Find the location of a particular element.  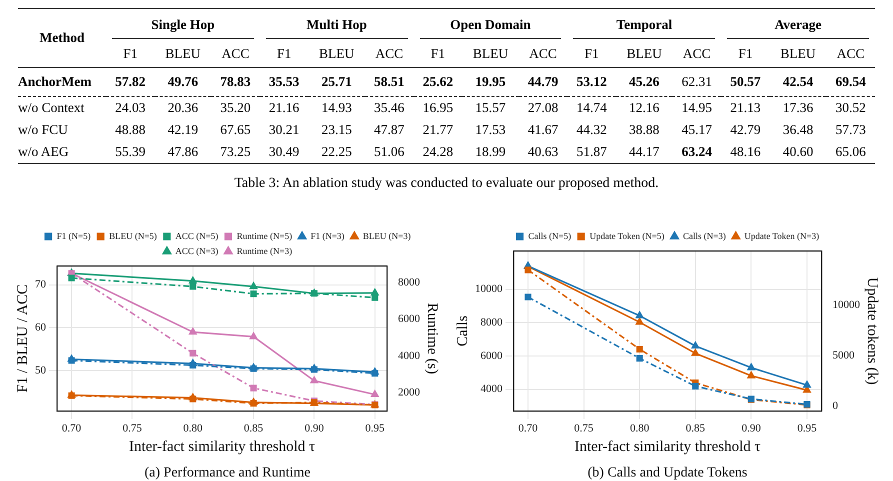

y2-tick-label: 2000 is located at coordinates (409, 392).